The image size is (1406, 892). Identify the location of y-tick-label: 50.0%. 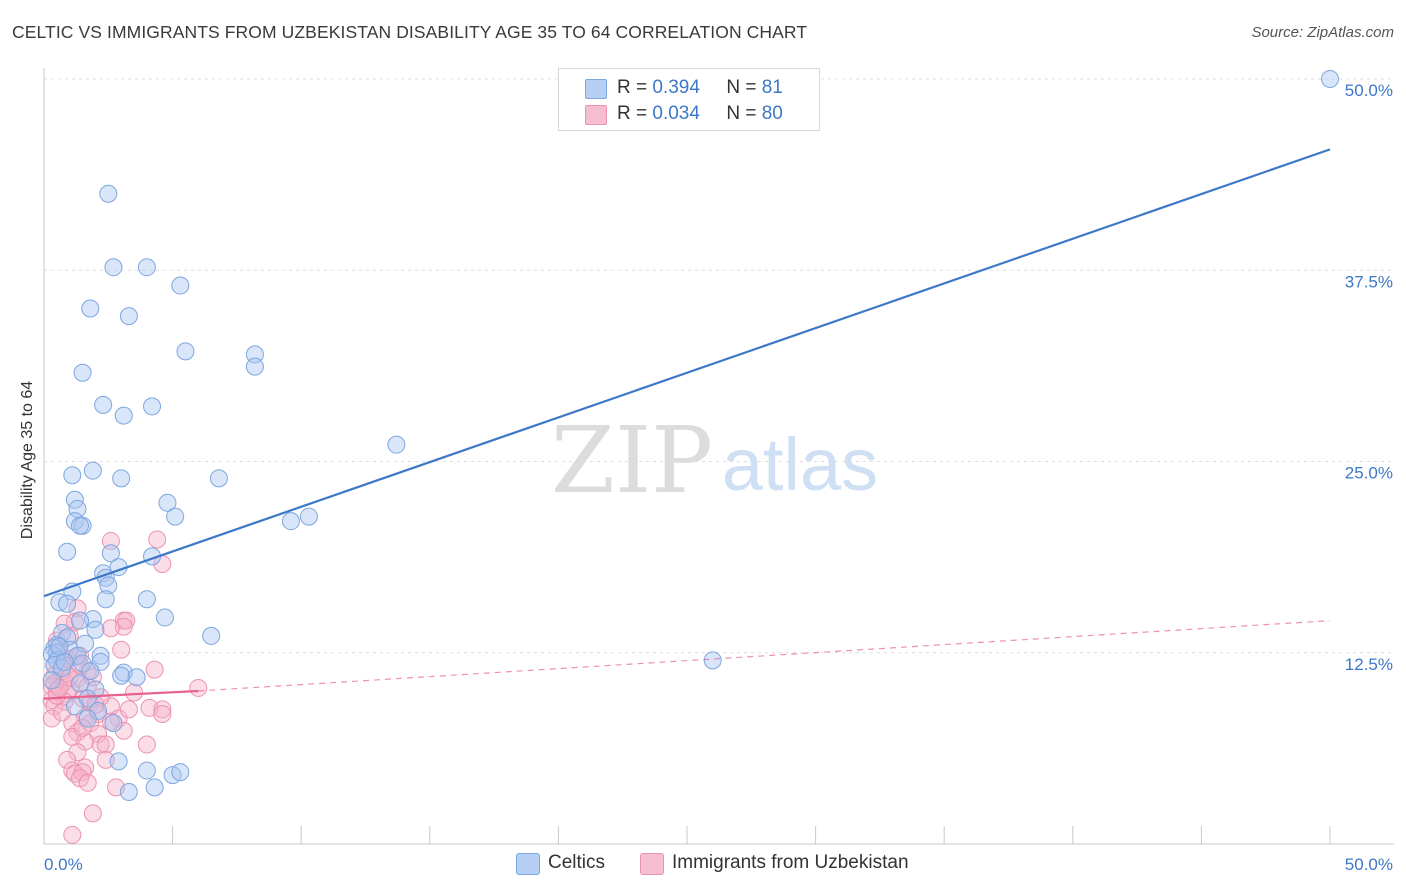
(1369, 90).